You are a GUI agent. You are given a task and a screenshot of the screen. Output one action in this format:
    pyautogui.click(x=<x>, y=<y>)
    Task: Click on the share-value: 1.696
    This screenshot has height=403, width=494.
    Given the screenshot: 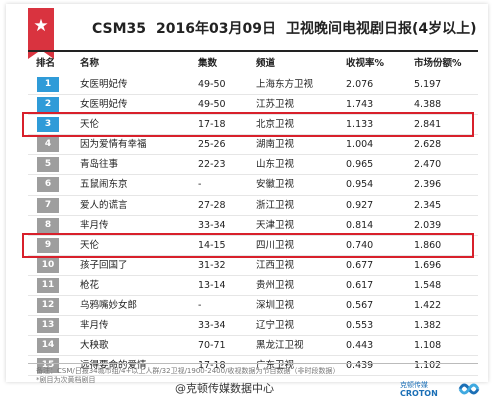 What is the action you would take?
    pyautogui.click(x=428, y=265)
    